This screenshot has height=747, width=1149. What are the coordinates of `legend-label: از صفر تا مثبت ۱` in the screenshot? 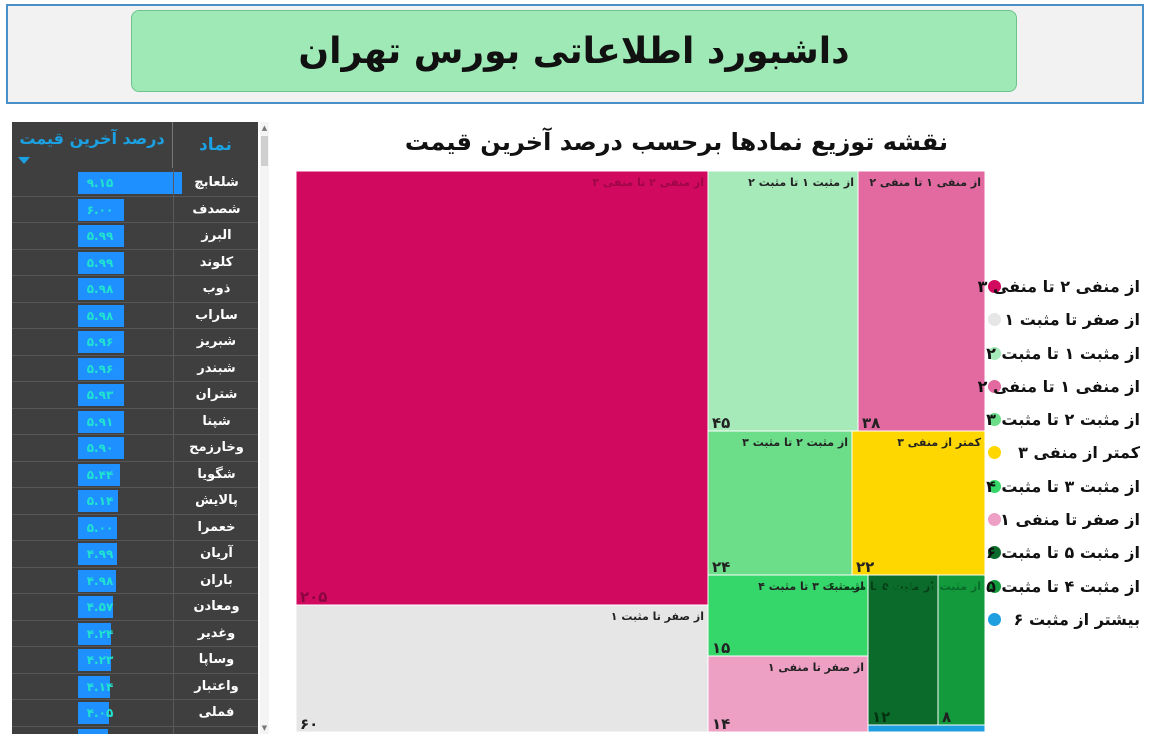 It's located at (1072, 320).